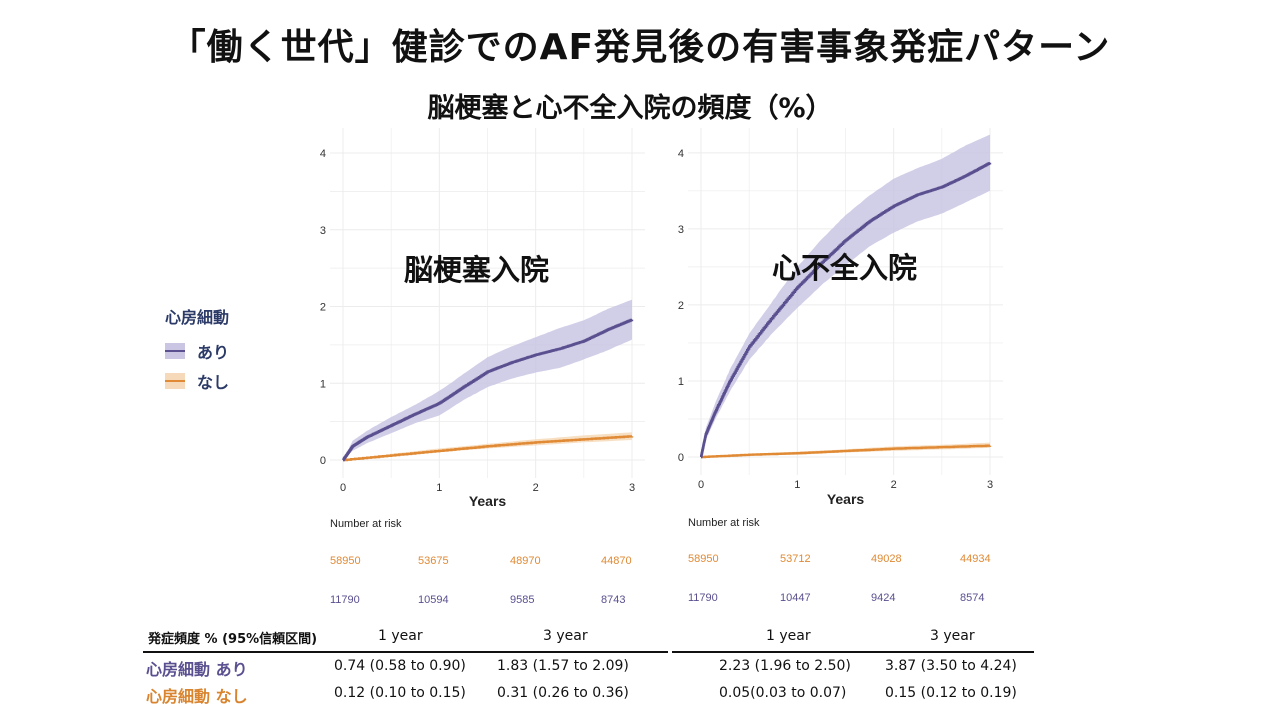 Image resolution: width=1280 pixels, height=720 pixels. What do you see at coordinates (795, 598) in the screenshot?
I see `risk-number-ari: 10447` at bounding box center [795, 598].